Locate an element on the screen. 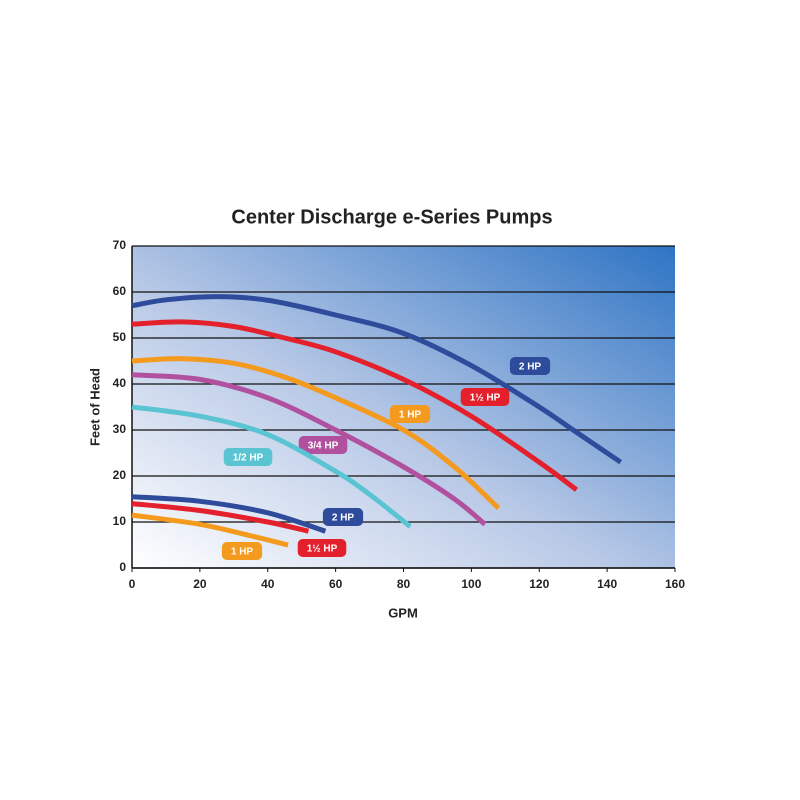 The image size is (800, 800). x-tick-label: 0 is located at coordinates (132, 584).